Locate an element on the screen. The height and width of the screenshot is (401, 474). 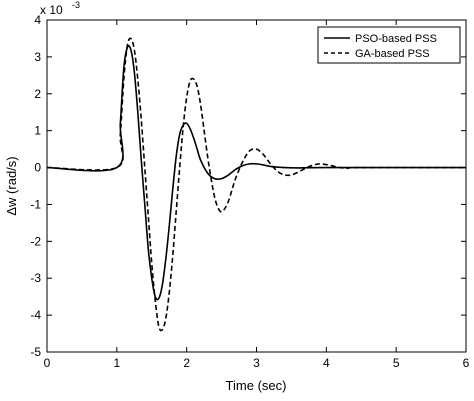
y-exponent-power: -3 is located at coordinates (76, 5).